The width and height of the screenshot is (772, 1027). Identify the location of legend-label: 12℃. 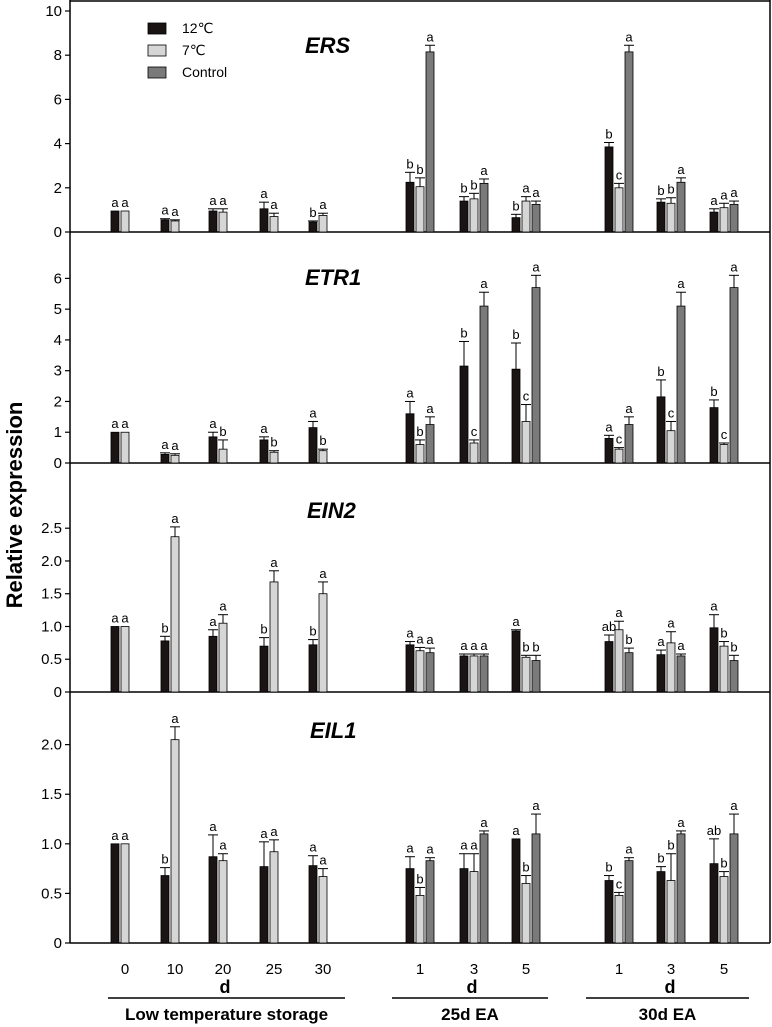
(197, 28).